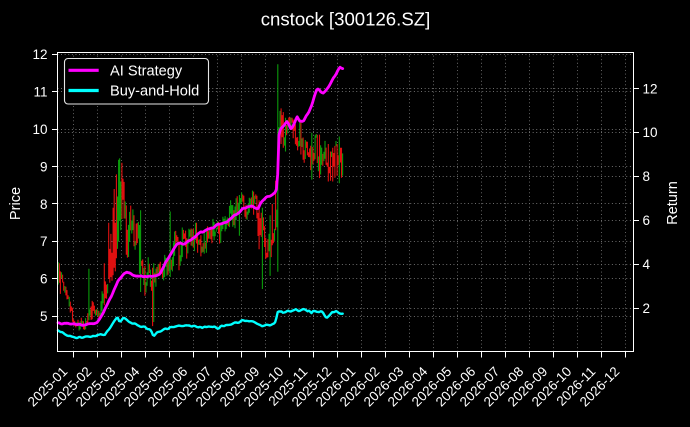 The image size is (690, 427). What do you see at coordinates (44, 241) in the screenshot?
I see `svg-text: 7` at bounding box center [44, 241].